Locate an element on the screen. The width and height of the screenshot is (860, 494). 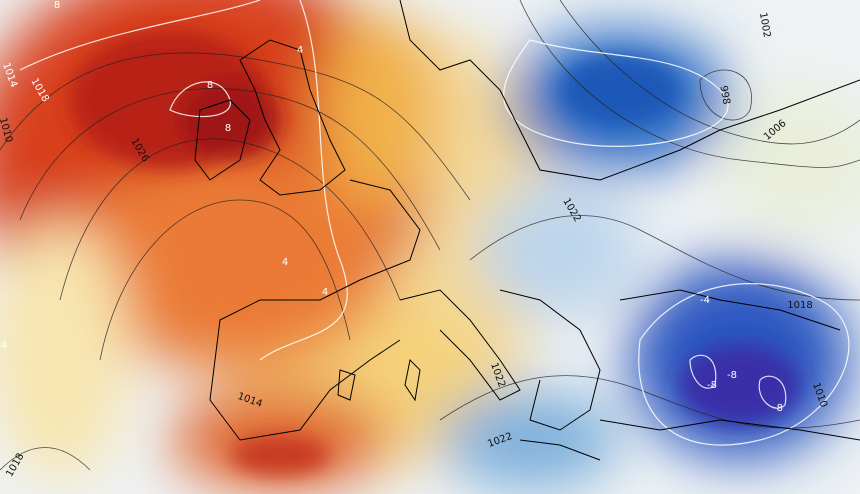
contour-label: 1018 is located at coordinates (799, 305).